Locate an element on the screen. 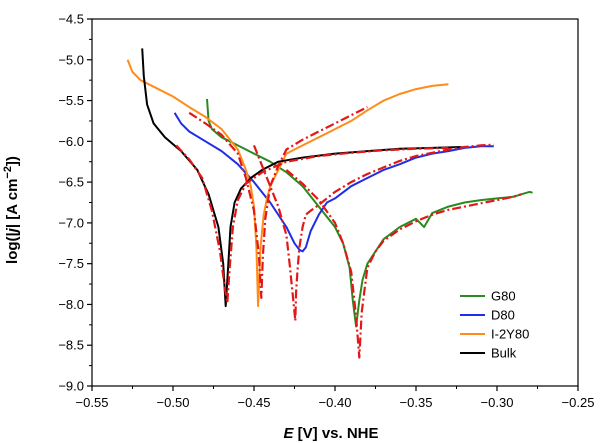  x-tick-label: −0.45 is located at coordinates (254, 402).